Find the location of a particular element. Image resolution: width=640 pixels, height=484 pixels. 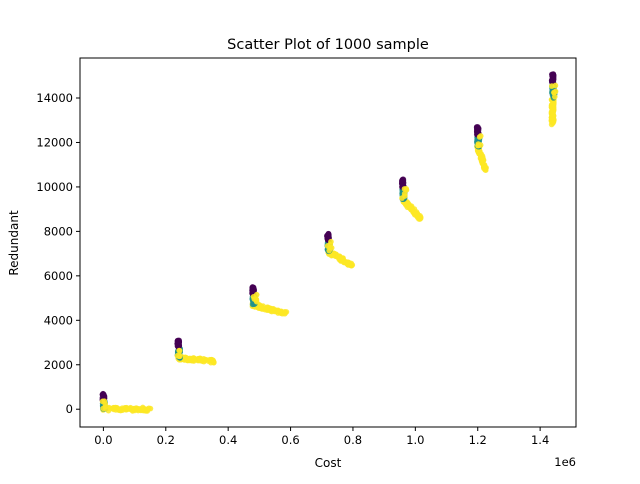

y-axis-label: Redundant is located at coordinates (14, 243).